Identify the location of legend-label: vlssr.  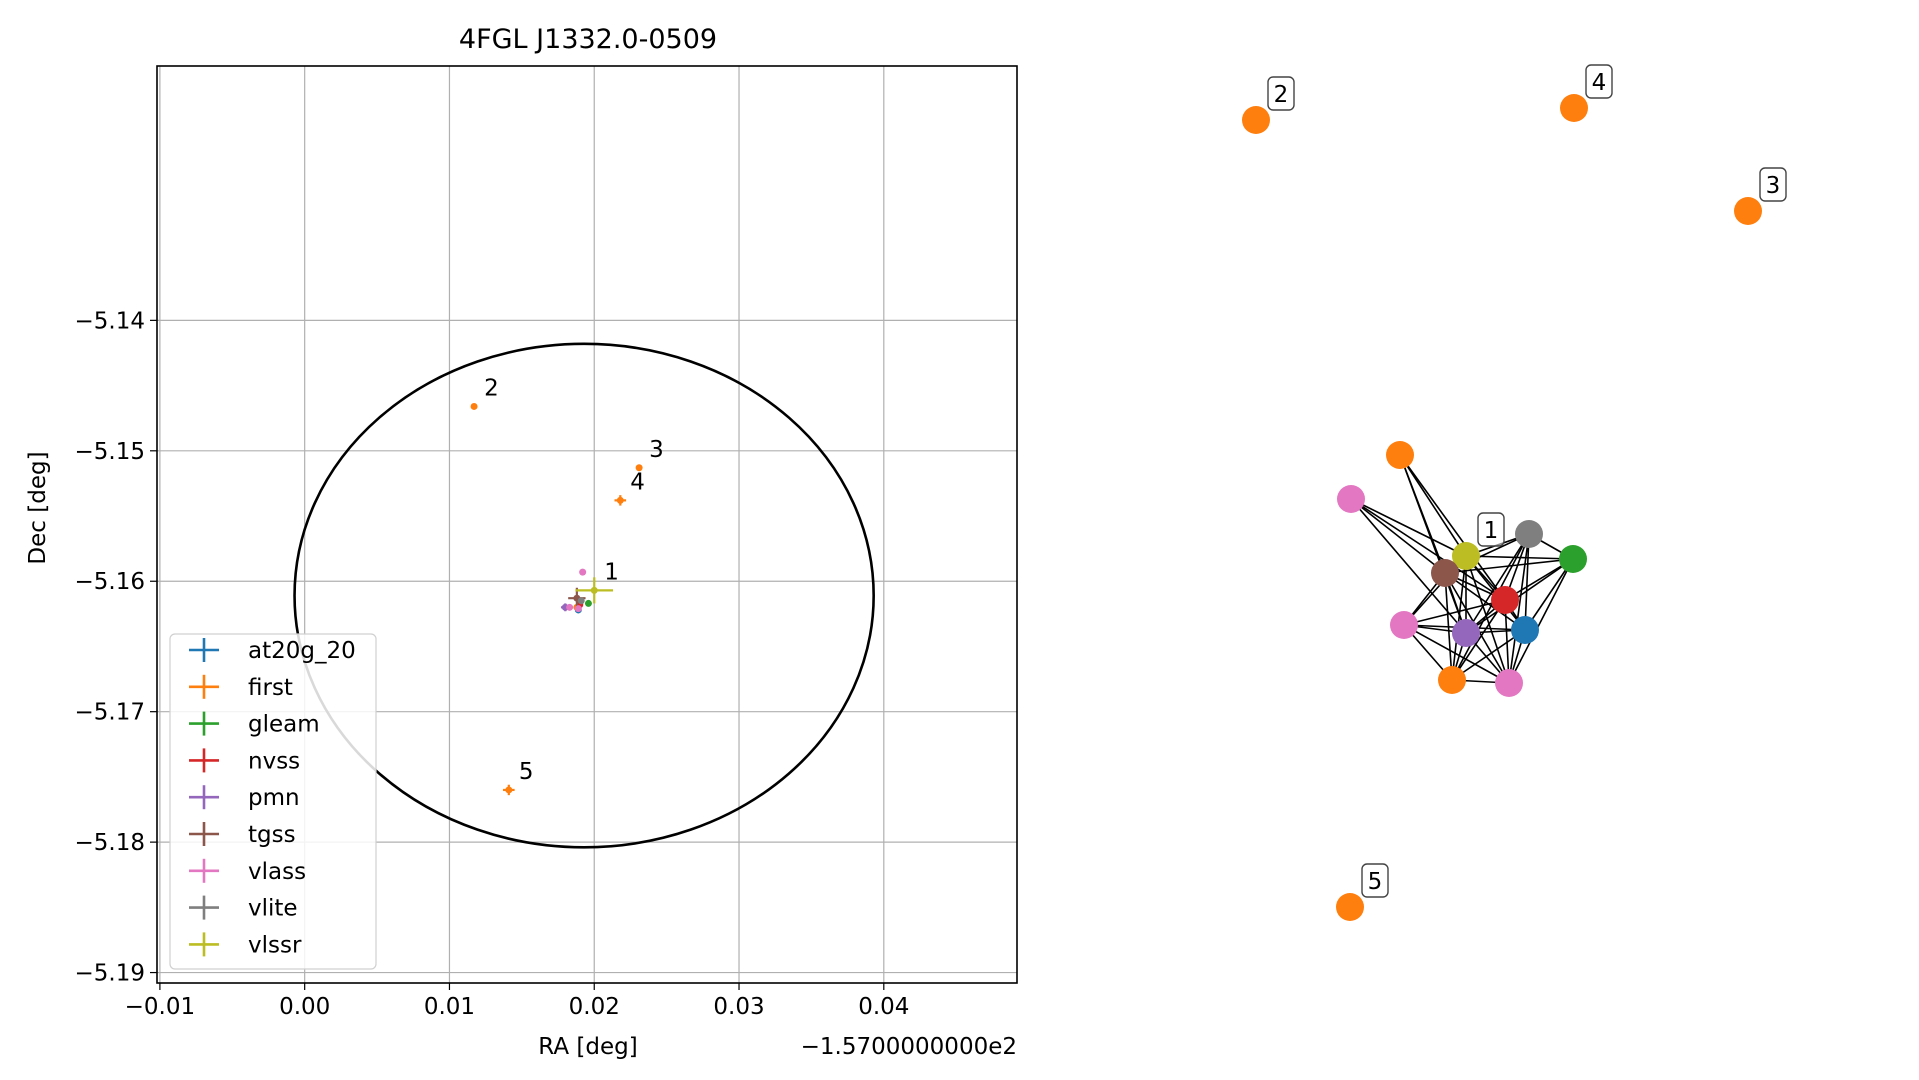
(275, 945).